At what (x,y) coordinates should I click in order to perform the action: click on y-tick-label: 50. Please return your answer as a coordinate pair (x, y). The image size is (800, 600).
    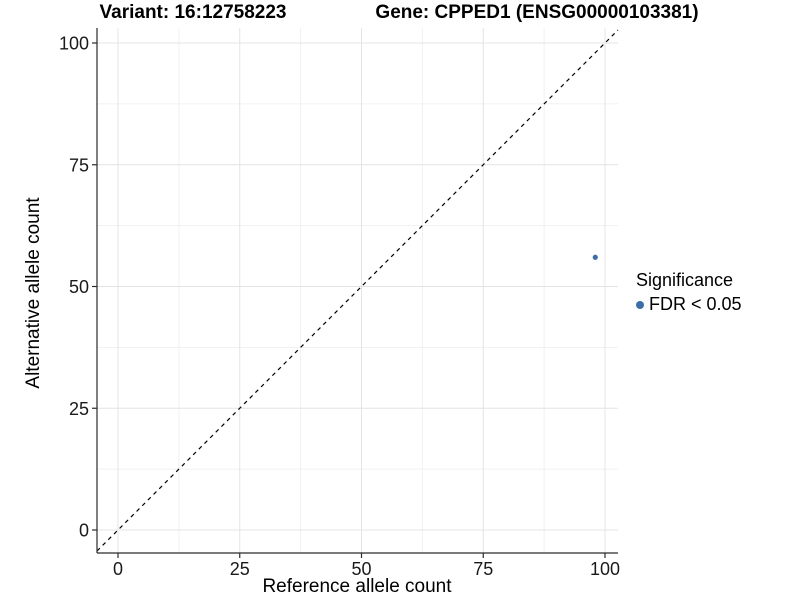
    Looking at the image, I should click on (79, 287).